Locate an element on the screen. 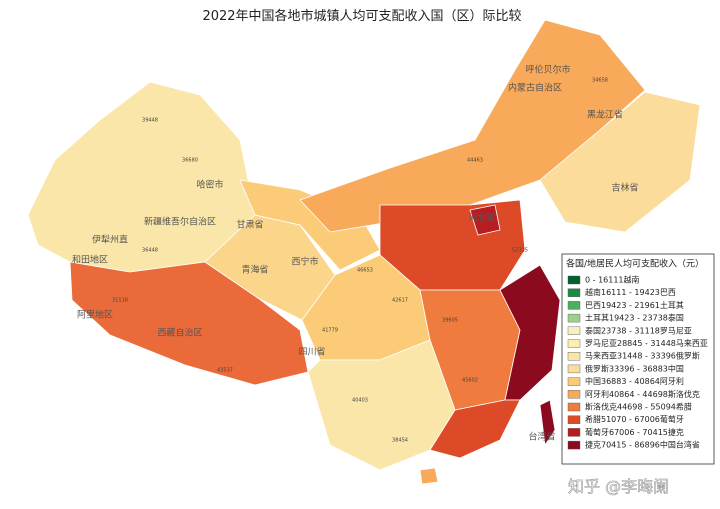  legend-label: 阿牙利40864 - 44698斯洛伐克 is located at coordinates (642, 394).